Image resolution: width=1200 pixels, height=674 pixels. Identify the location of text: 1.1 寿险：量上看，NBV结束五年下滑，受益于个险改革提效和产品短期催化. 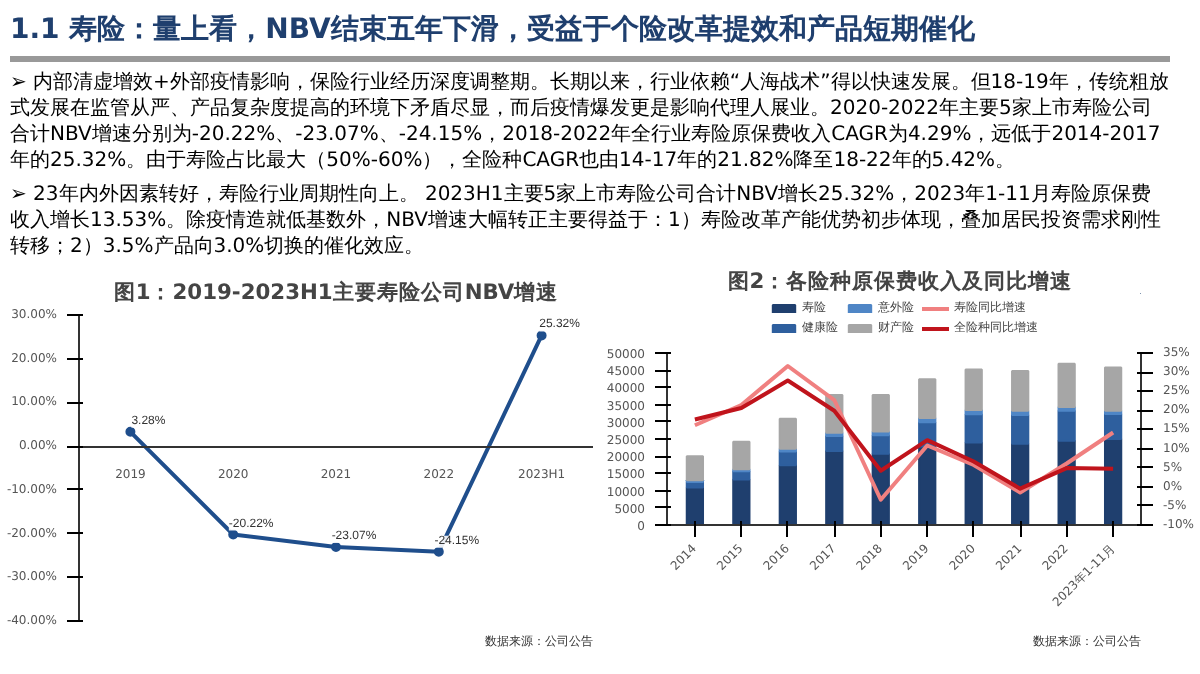
(590, 33).